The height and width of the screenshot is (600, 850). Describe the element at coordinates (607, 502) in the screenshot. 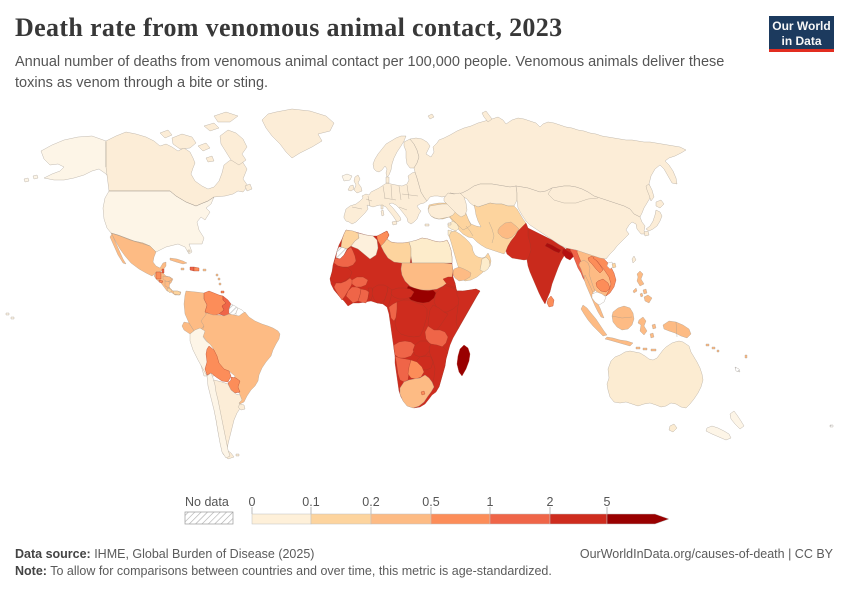

I see `svg-text: 5` at that location.